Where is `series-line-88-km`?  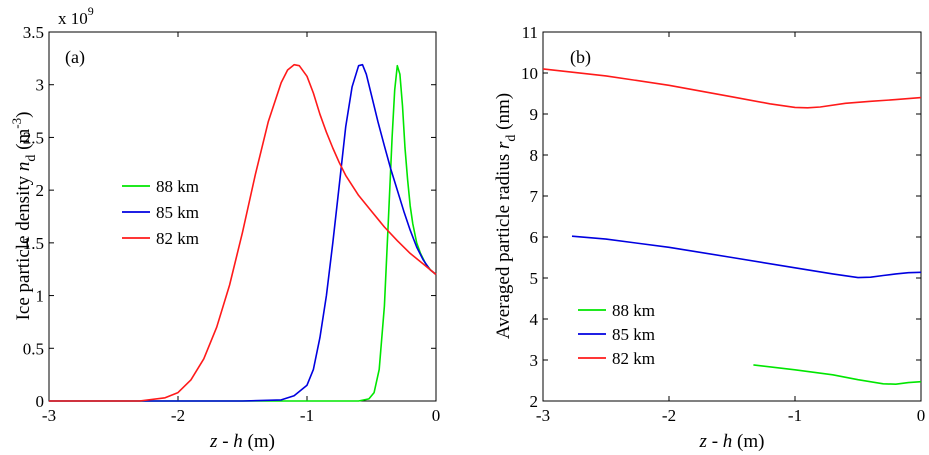 series-line-88-km is located at coordinates (837, 375).